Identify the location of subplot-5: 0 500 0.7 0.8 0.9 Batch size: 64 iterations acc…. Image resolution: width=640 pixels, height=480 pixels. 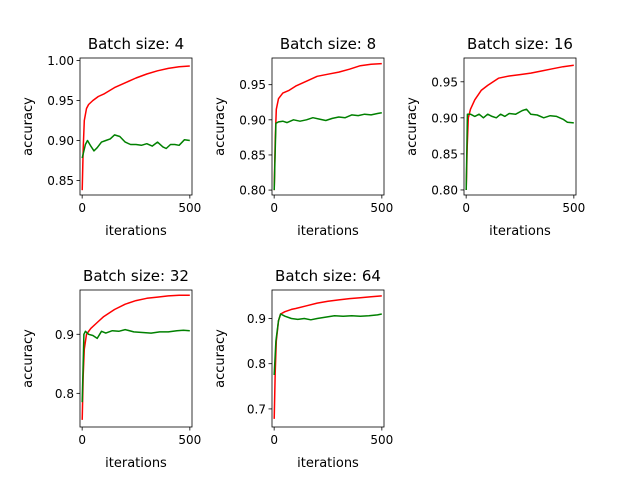
(303, 369).